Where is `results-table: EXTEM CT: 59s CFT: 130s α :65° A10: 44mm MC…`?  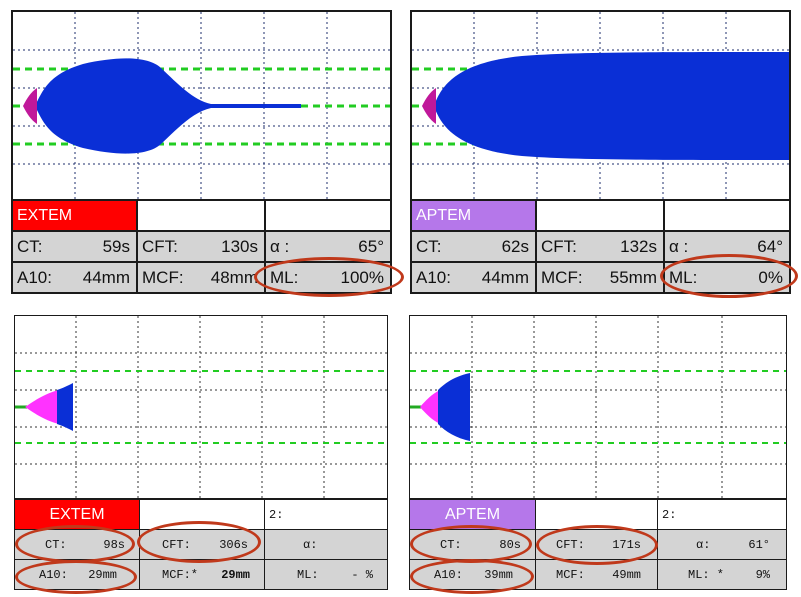
results-table: EXTEM CT: 59s CFT: 130s α :65° A10: 44mm MC… is located at coordinates (201, 246).